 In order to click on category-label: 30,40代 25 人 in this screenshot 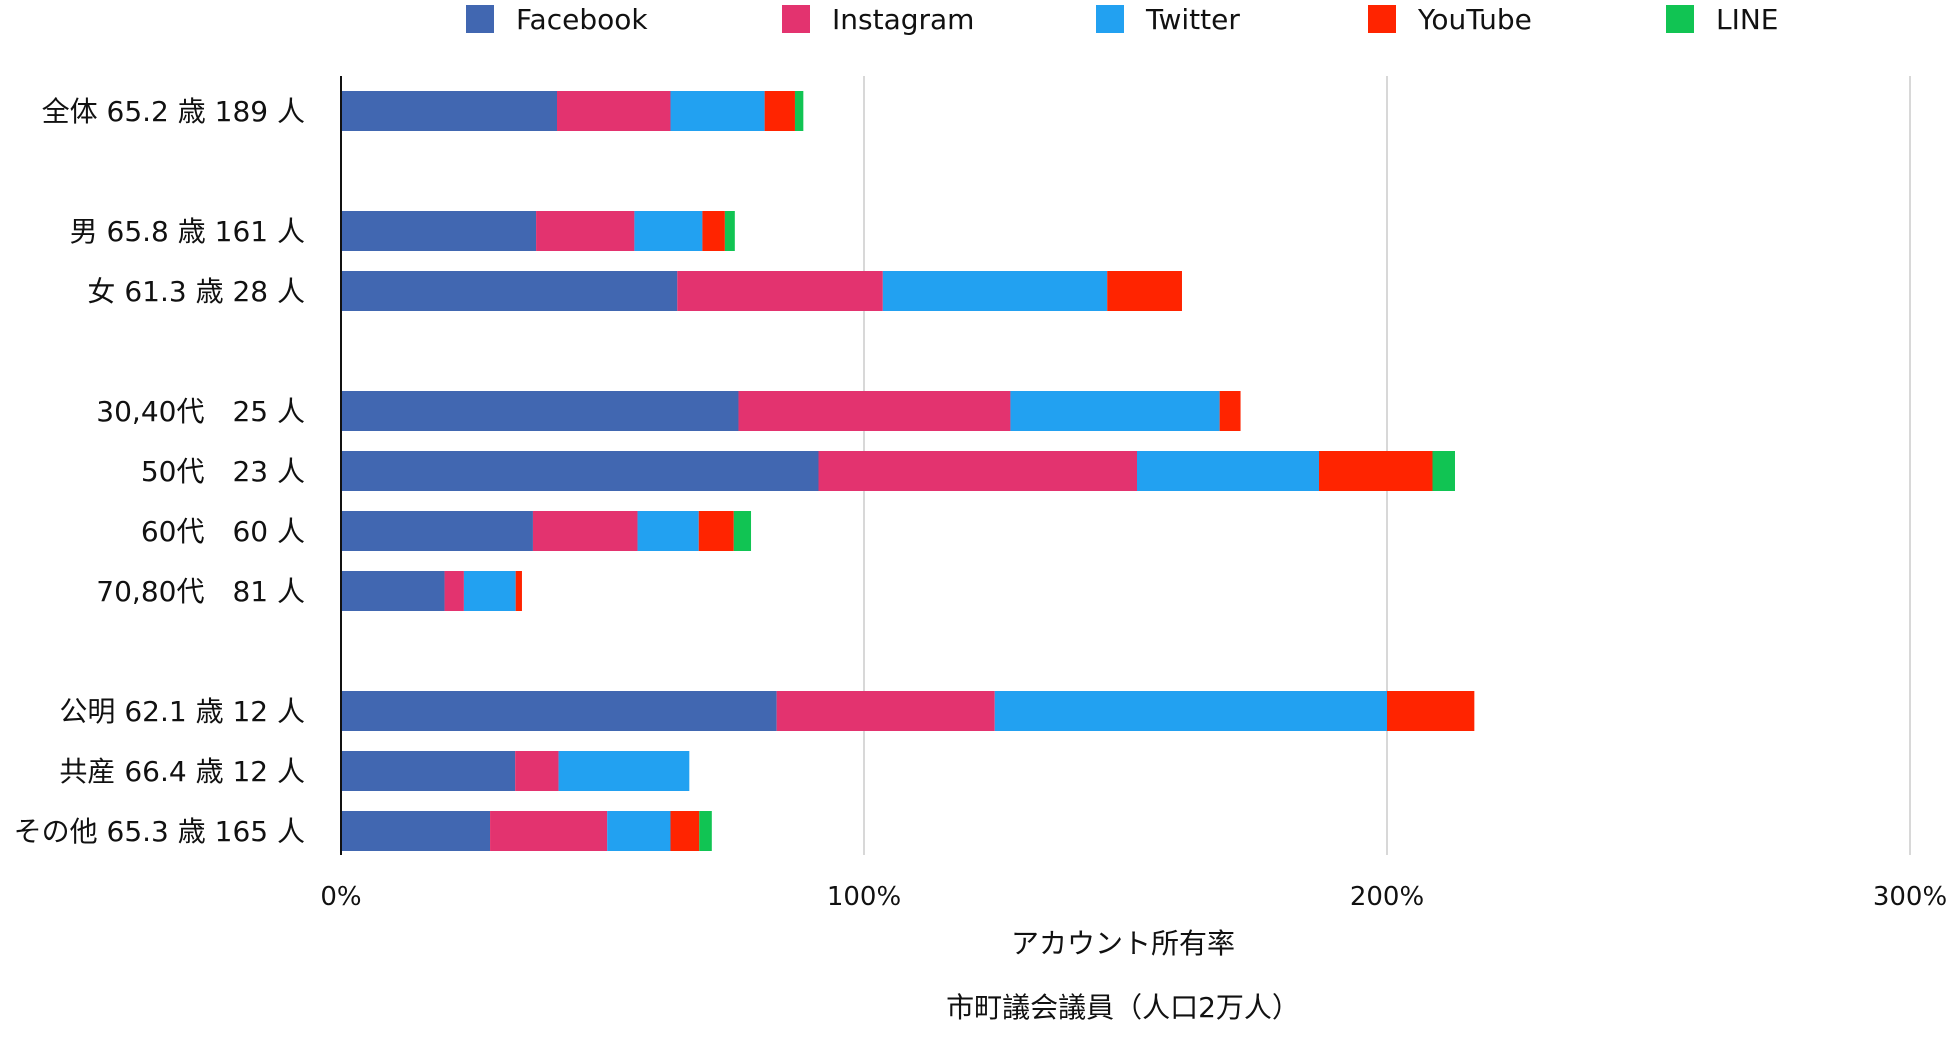, I will do `click(200, 411)`.